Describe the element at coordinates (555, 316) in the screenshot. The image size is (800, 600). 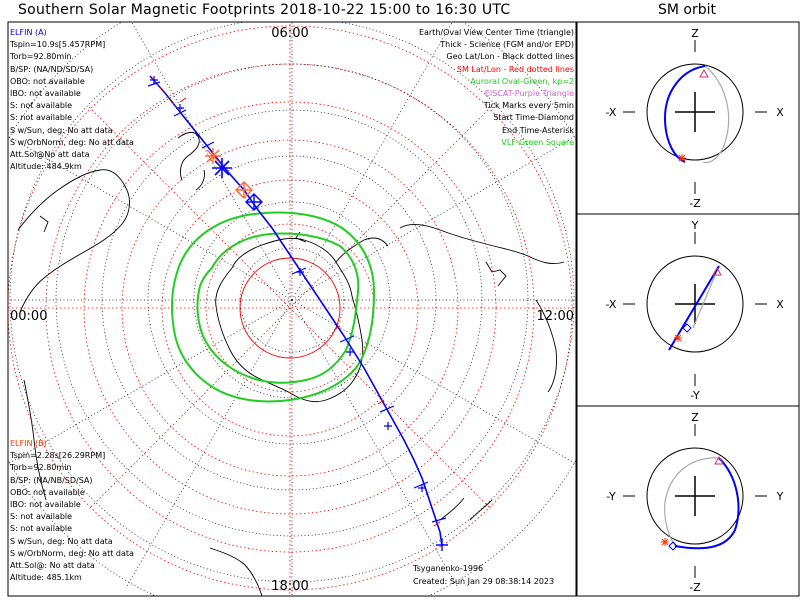
I see `mlt-label-right: 12:00` at that location.